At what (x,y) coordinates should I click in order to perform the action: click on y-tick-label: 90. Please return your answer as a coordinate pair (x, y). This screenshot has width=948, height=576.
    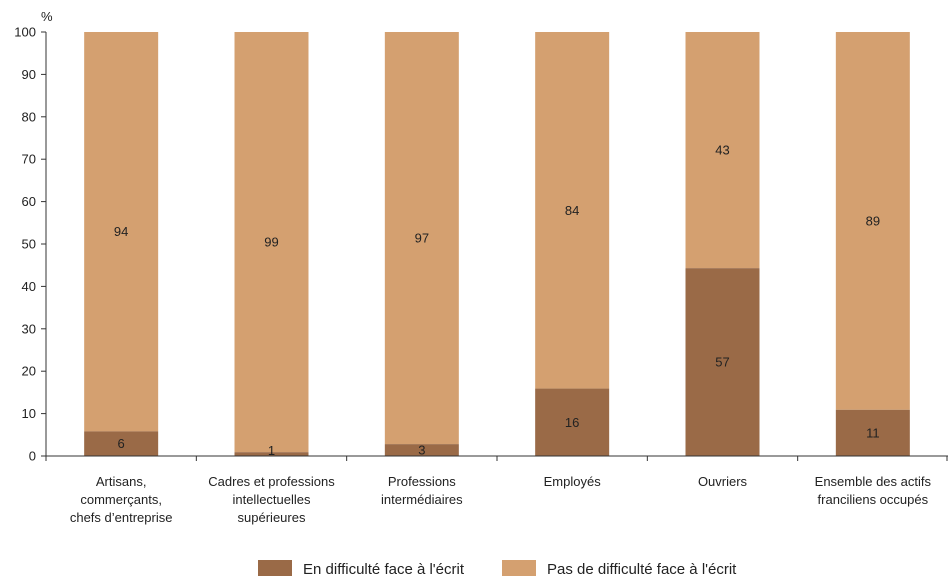
    Looking at the image, I should click on (29, 74).